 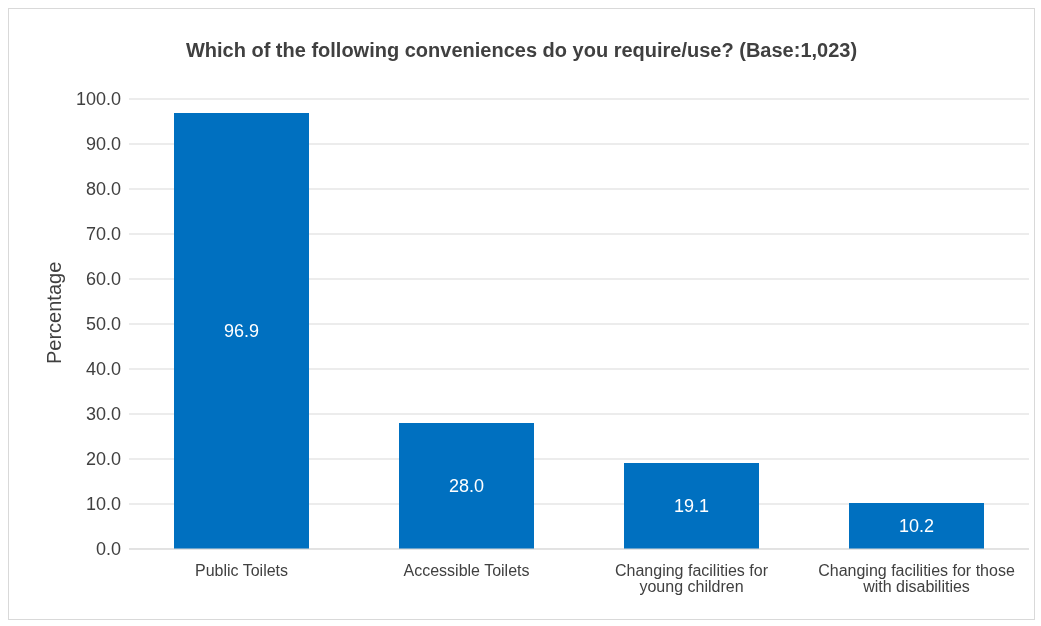 I want to click on y-tick-label: 60.0, so click(x=103, y=279).